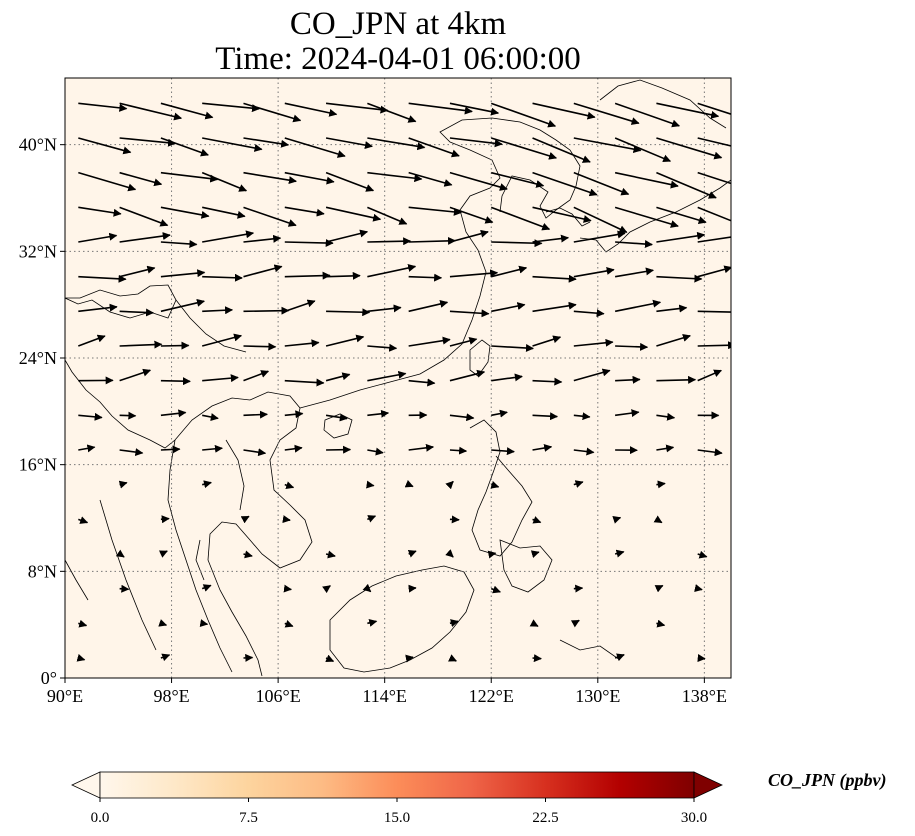 Image resolution: width=915 pixels, height=836 pixels. I want to click on y-tick-label: 16°N, so click(38, 465).